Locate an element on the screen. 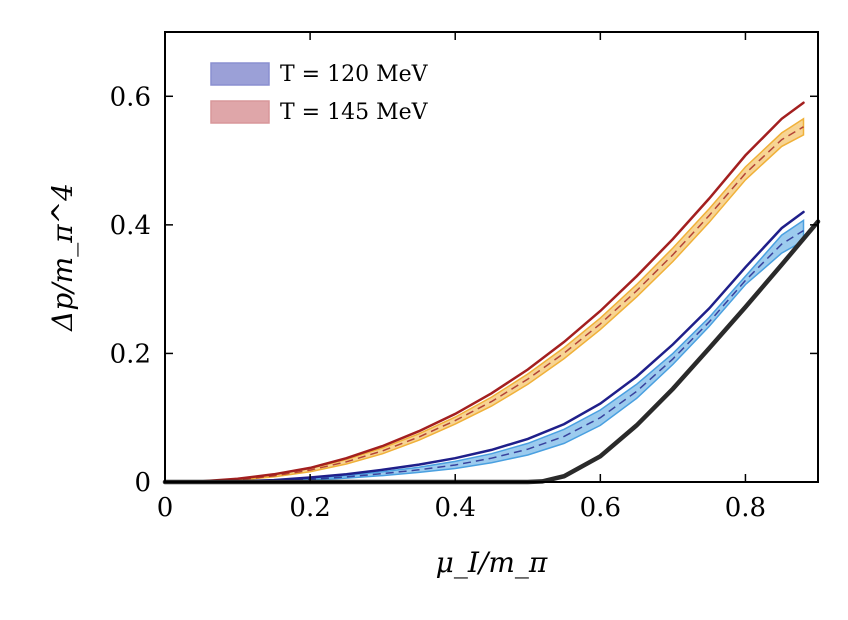 The height and width of the screenshot is (620, 848). x-tick-label-4: 0.8 is located at coordinates (745, 508).